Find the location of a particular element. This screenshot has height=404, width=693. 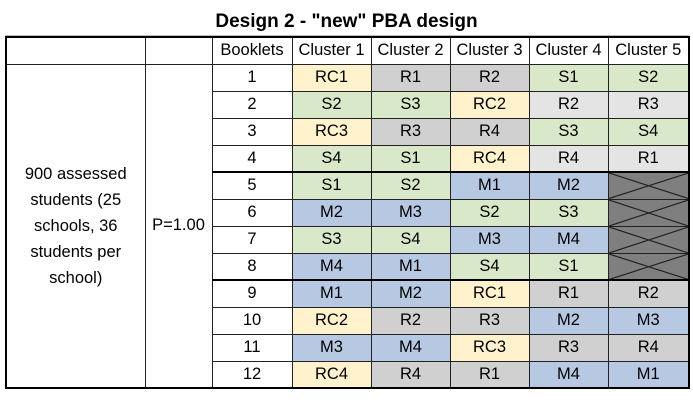

table-row: 2 S2 S3 RC2 R2 R3 is located at coordinates (348, 104).